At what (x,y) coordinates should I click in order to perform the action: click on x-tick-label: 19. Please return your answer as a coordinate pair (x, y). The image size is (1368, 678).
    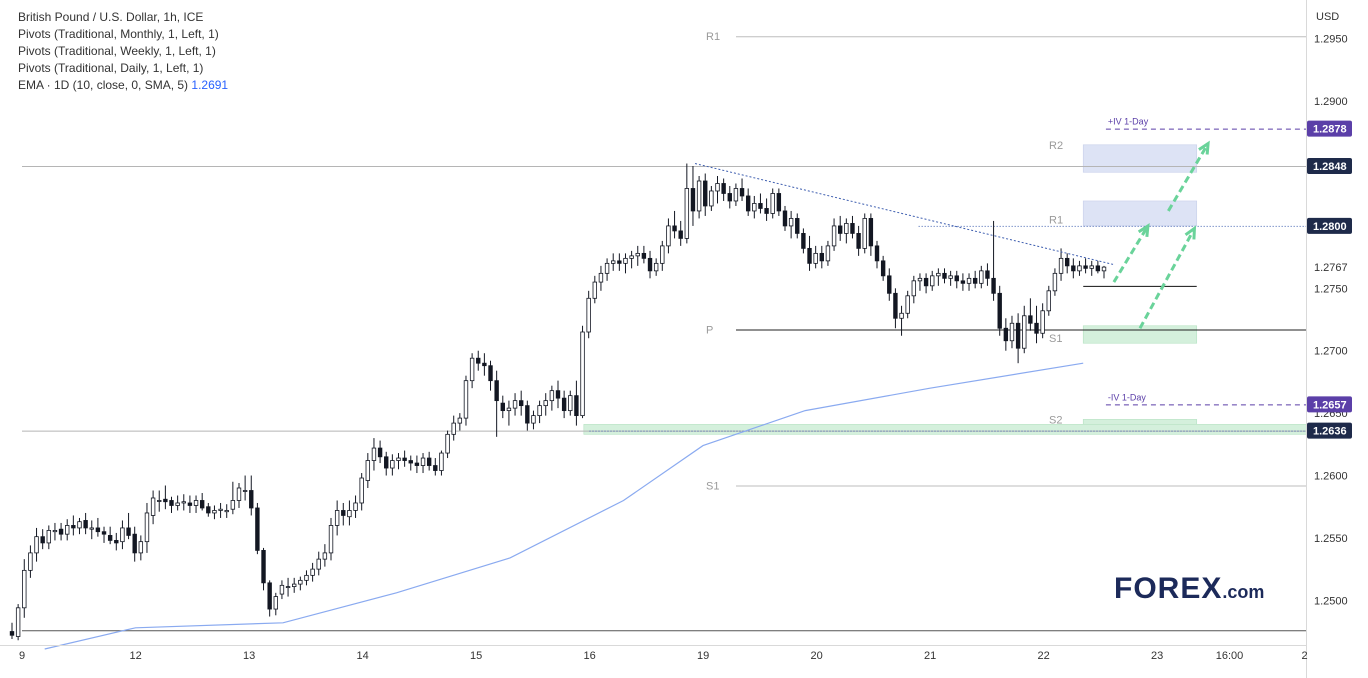
    Looking at the image, I should click on (703, 656).